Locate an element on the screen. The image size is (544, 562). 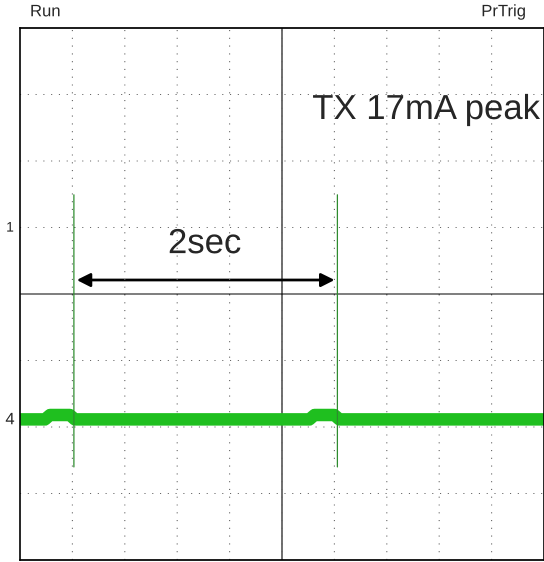
text: PrTrig is located at coordinates (503, 12).